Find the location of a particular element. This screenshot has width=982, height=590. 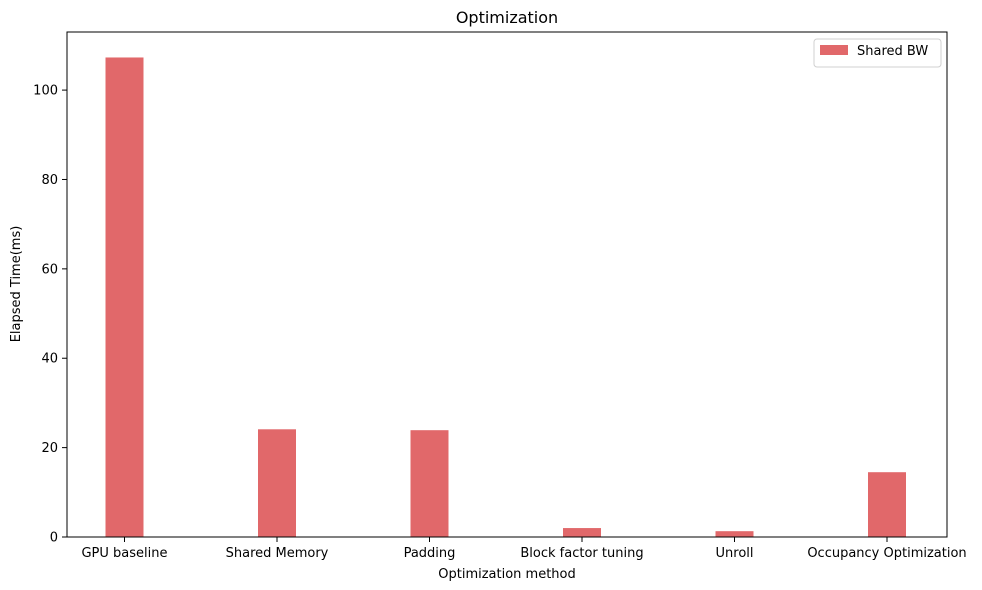

legend: Shared BW is located at coordinates (877, 53).